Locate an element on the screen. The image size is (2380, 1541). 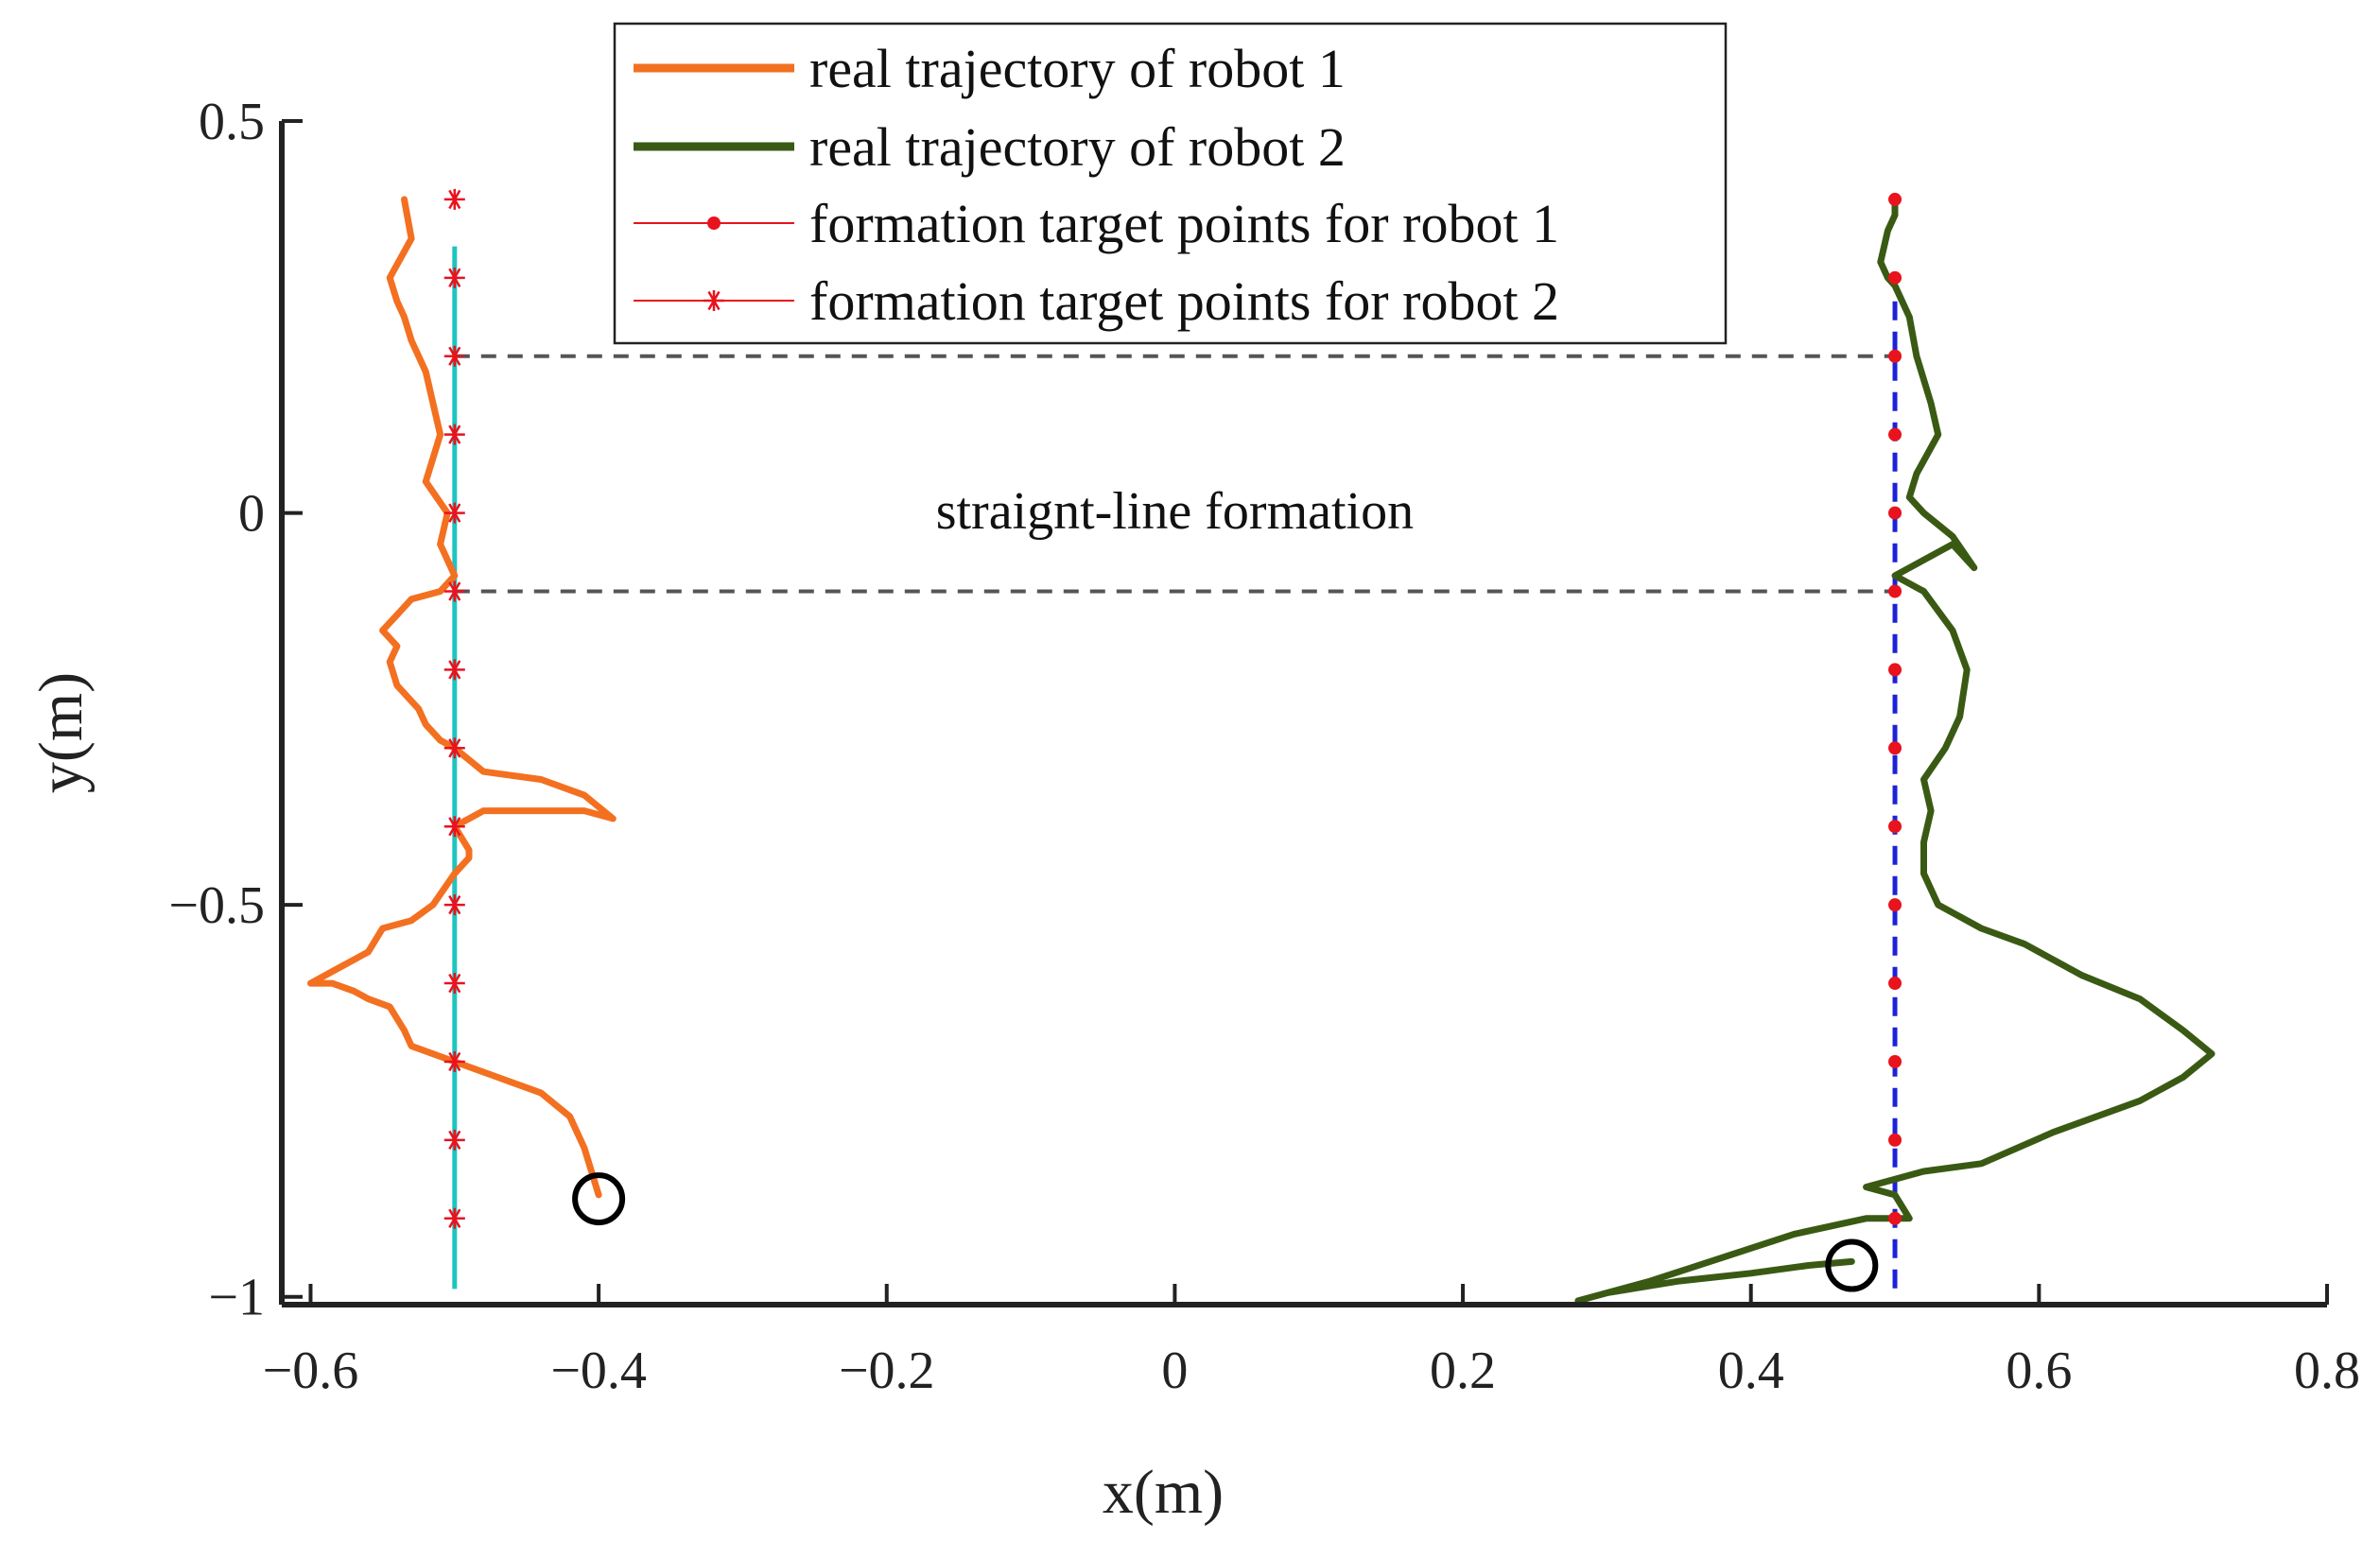
y-tick-label: −0.5 is located at coordinates (216, 905).